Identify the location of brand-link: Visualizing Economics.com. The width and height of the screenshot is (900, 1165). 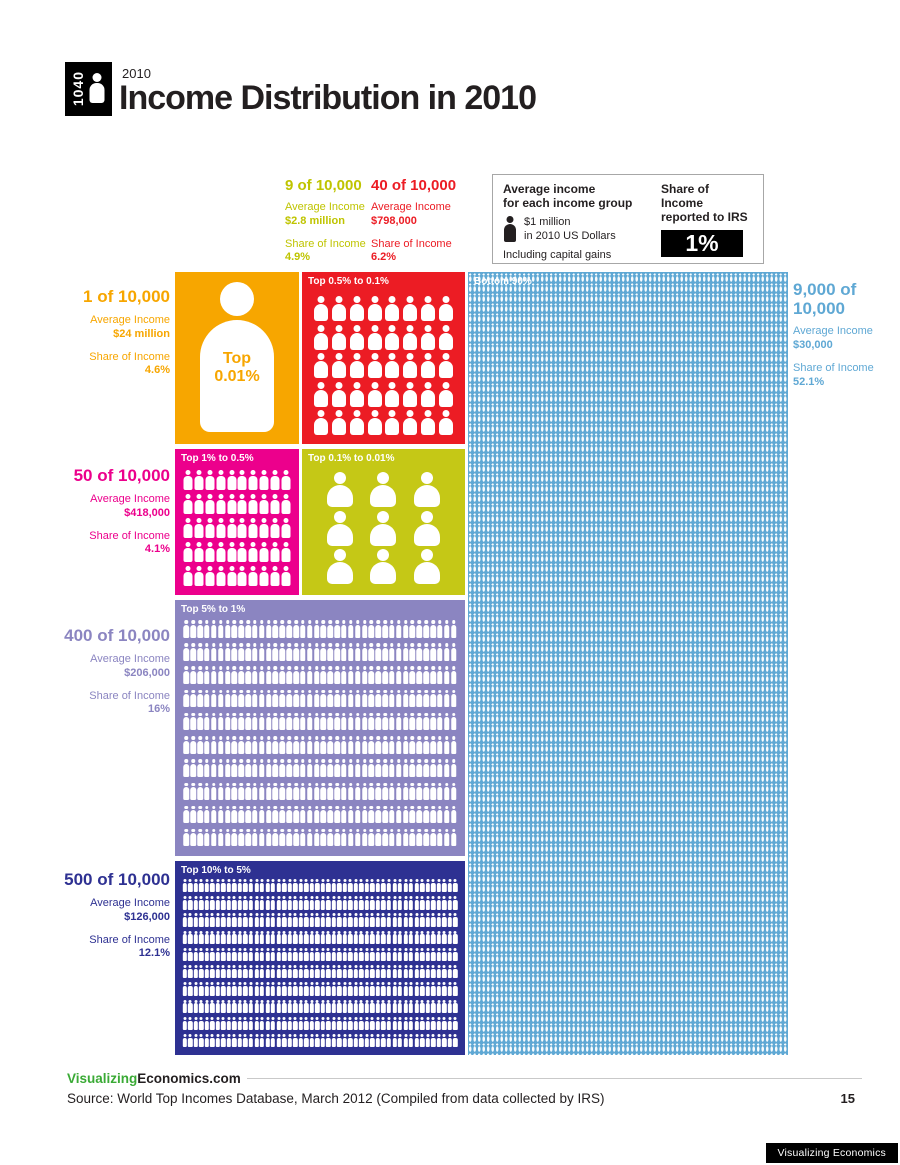
(464, 1078).